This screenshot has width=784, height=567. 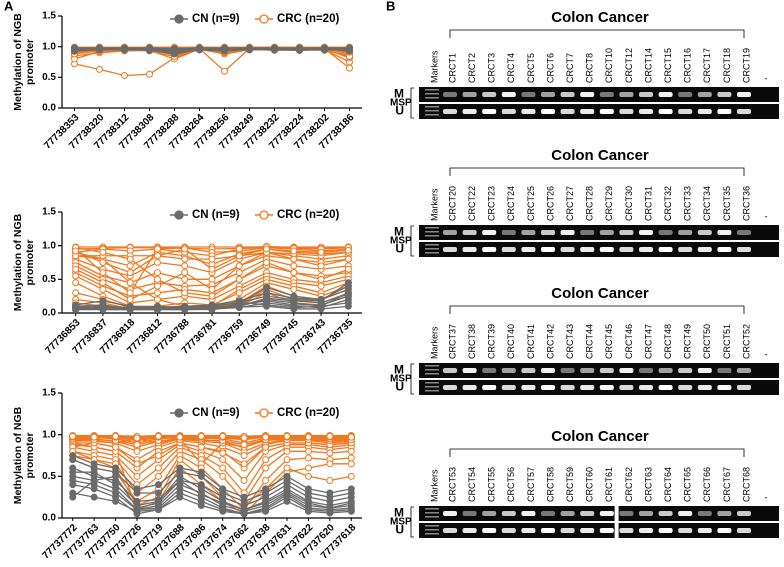 I want to click on lane-label: CRCT34, so click(x=707, y=203).